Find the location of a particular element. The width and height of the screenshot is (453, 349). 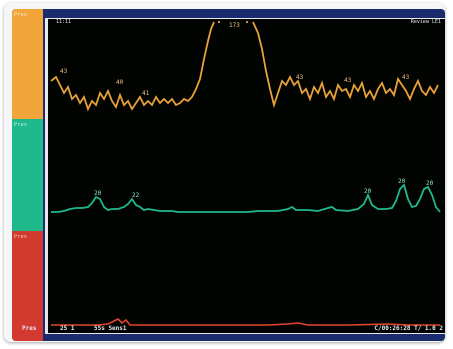

orange-annotation: 41 is located at coordinates (146, 93).